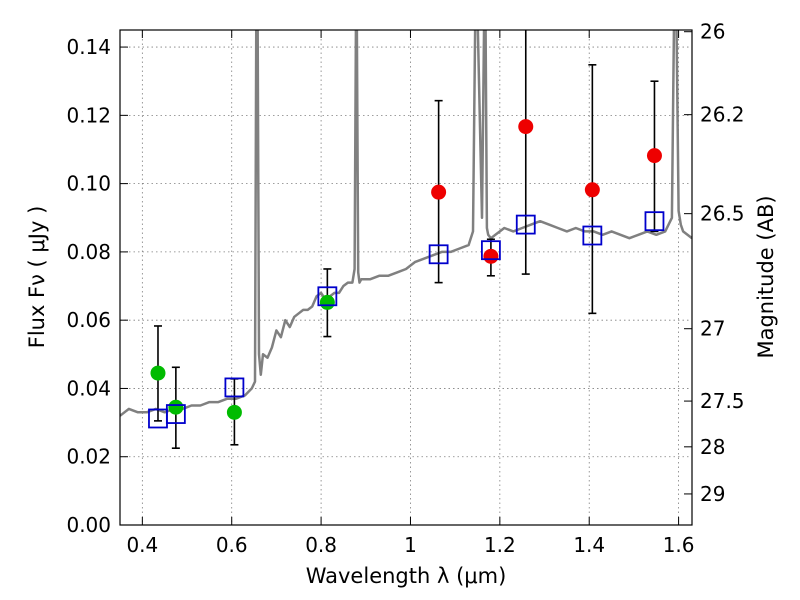 This screenshot has width=800, height=600. Describe the element at coordinates (712, 329) in the screenshot. I see `y2-tick-label: 27` at that location.